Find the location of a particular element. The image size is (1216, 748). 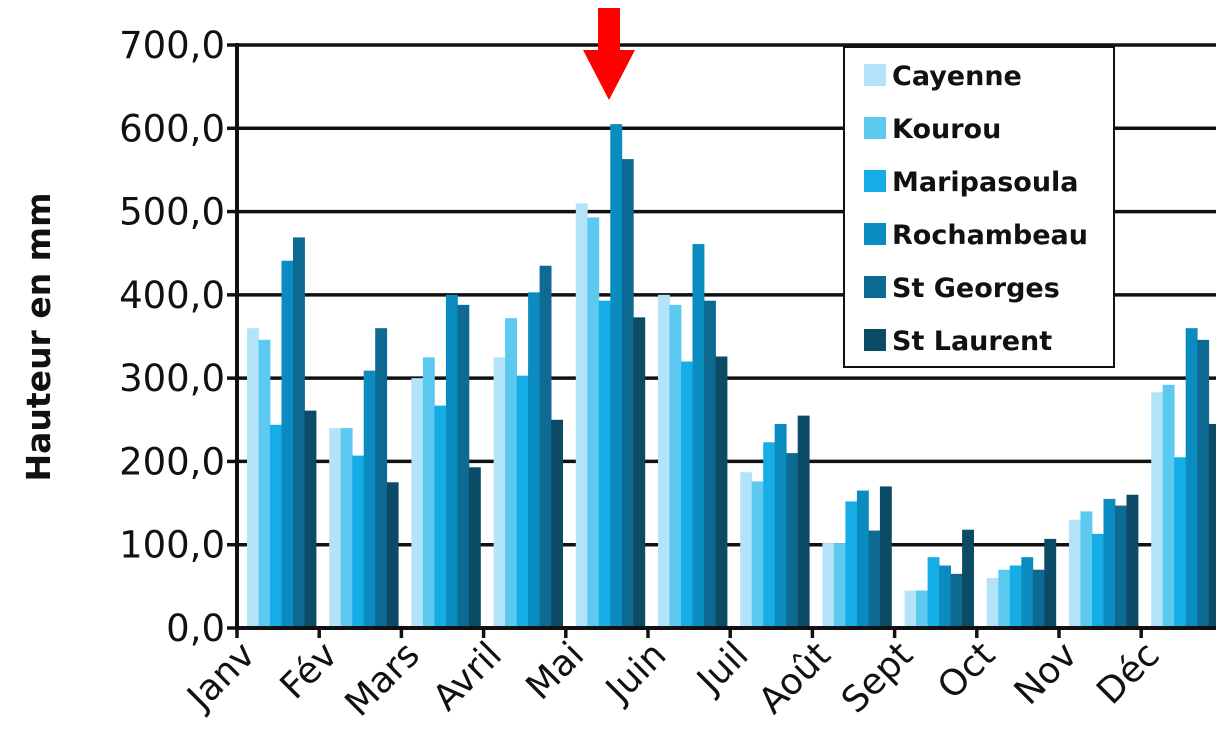

y-tick-label: 600,0 is located at coordinates (172, 128).